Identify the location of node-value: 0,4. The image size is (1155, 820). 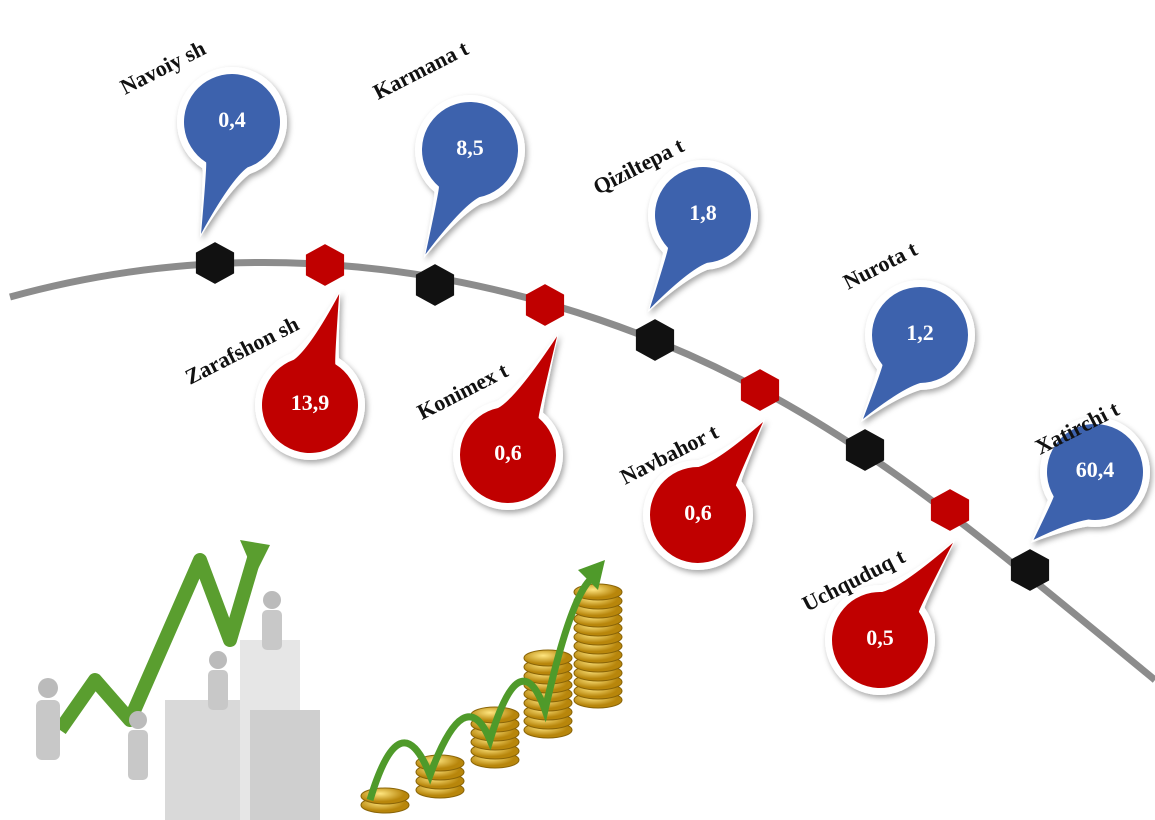
(232, 119).